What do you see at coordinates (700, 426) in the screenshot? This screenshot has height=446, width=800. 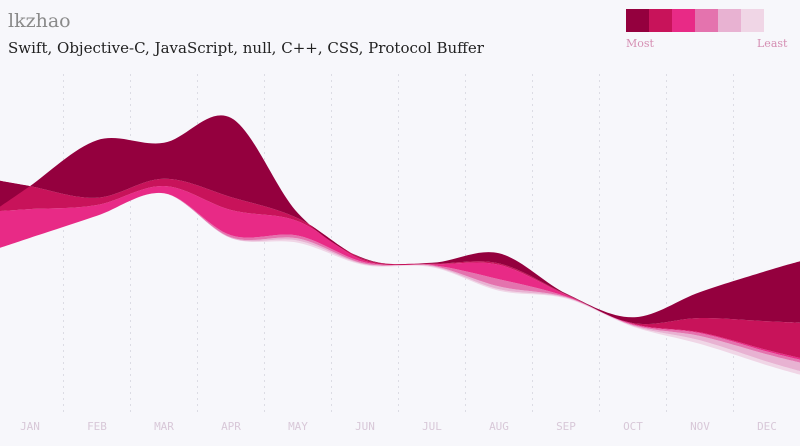 I see `month-label-nov: NOV` at bounding box center [700, 426].